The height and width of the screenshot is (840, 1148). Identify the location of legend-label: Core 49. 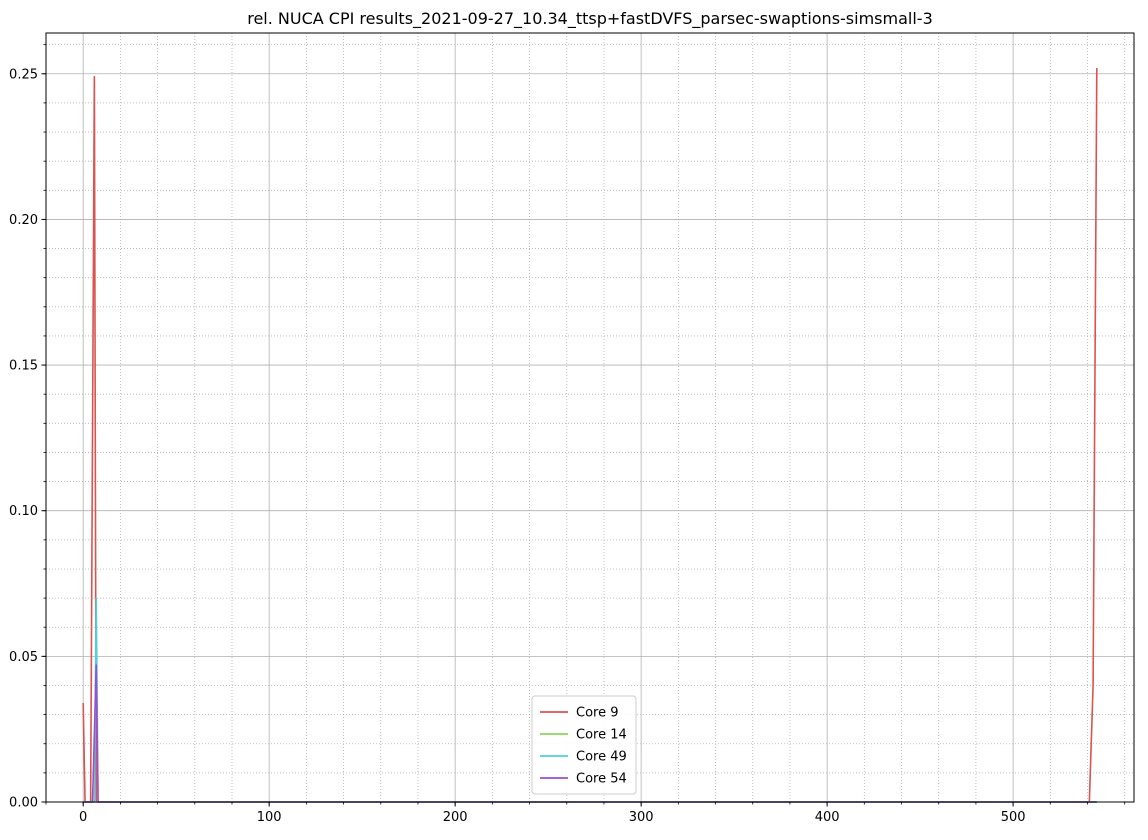
(601, 757).